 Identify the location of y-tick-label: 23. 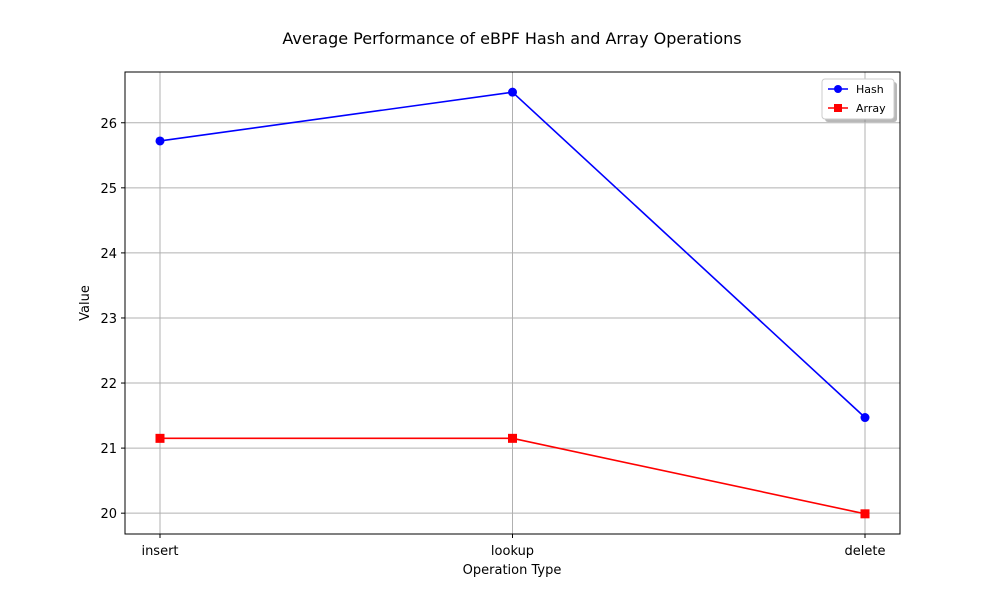
(108, 319).